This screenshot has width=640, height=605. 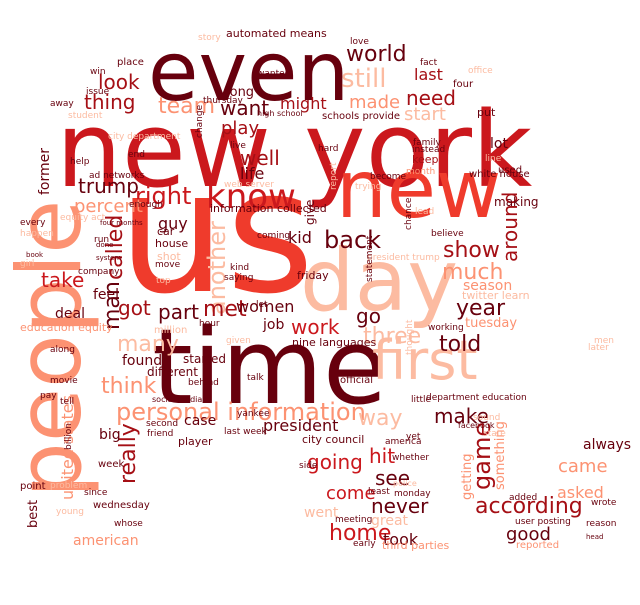 What do you see at coordinates (274, 236) in the screenshot?
I see `word-coming: coming` at bounding box center [274, 236].